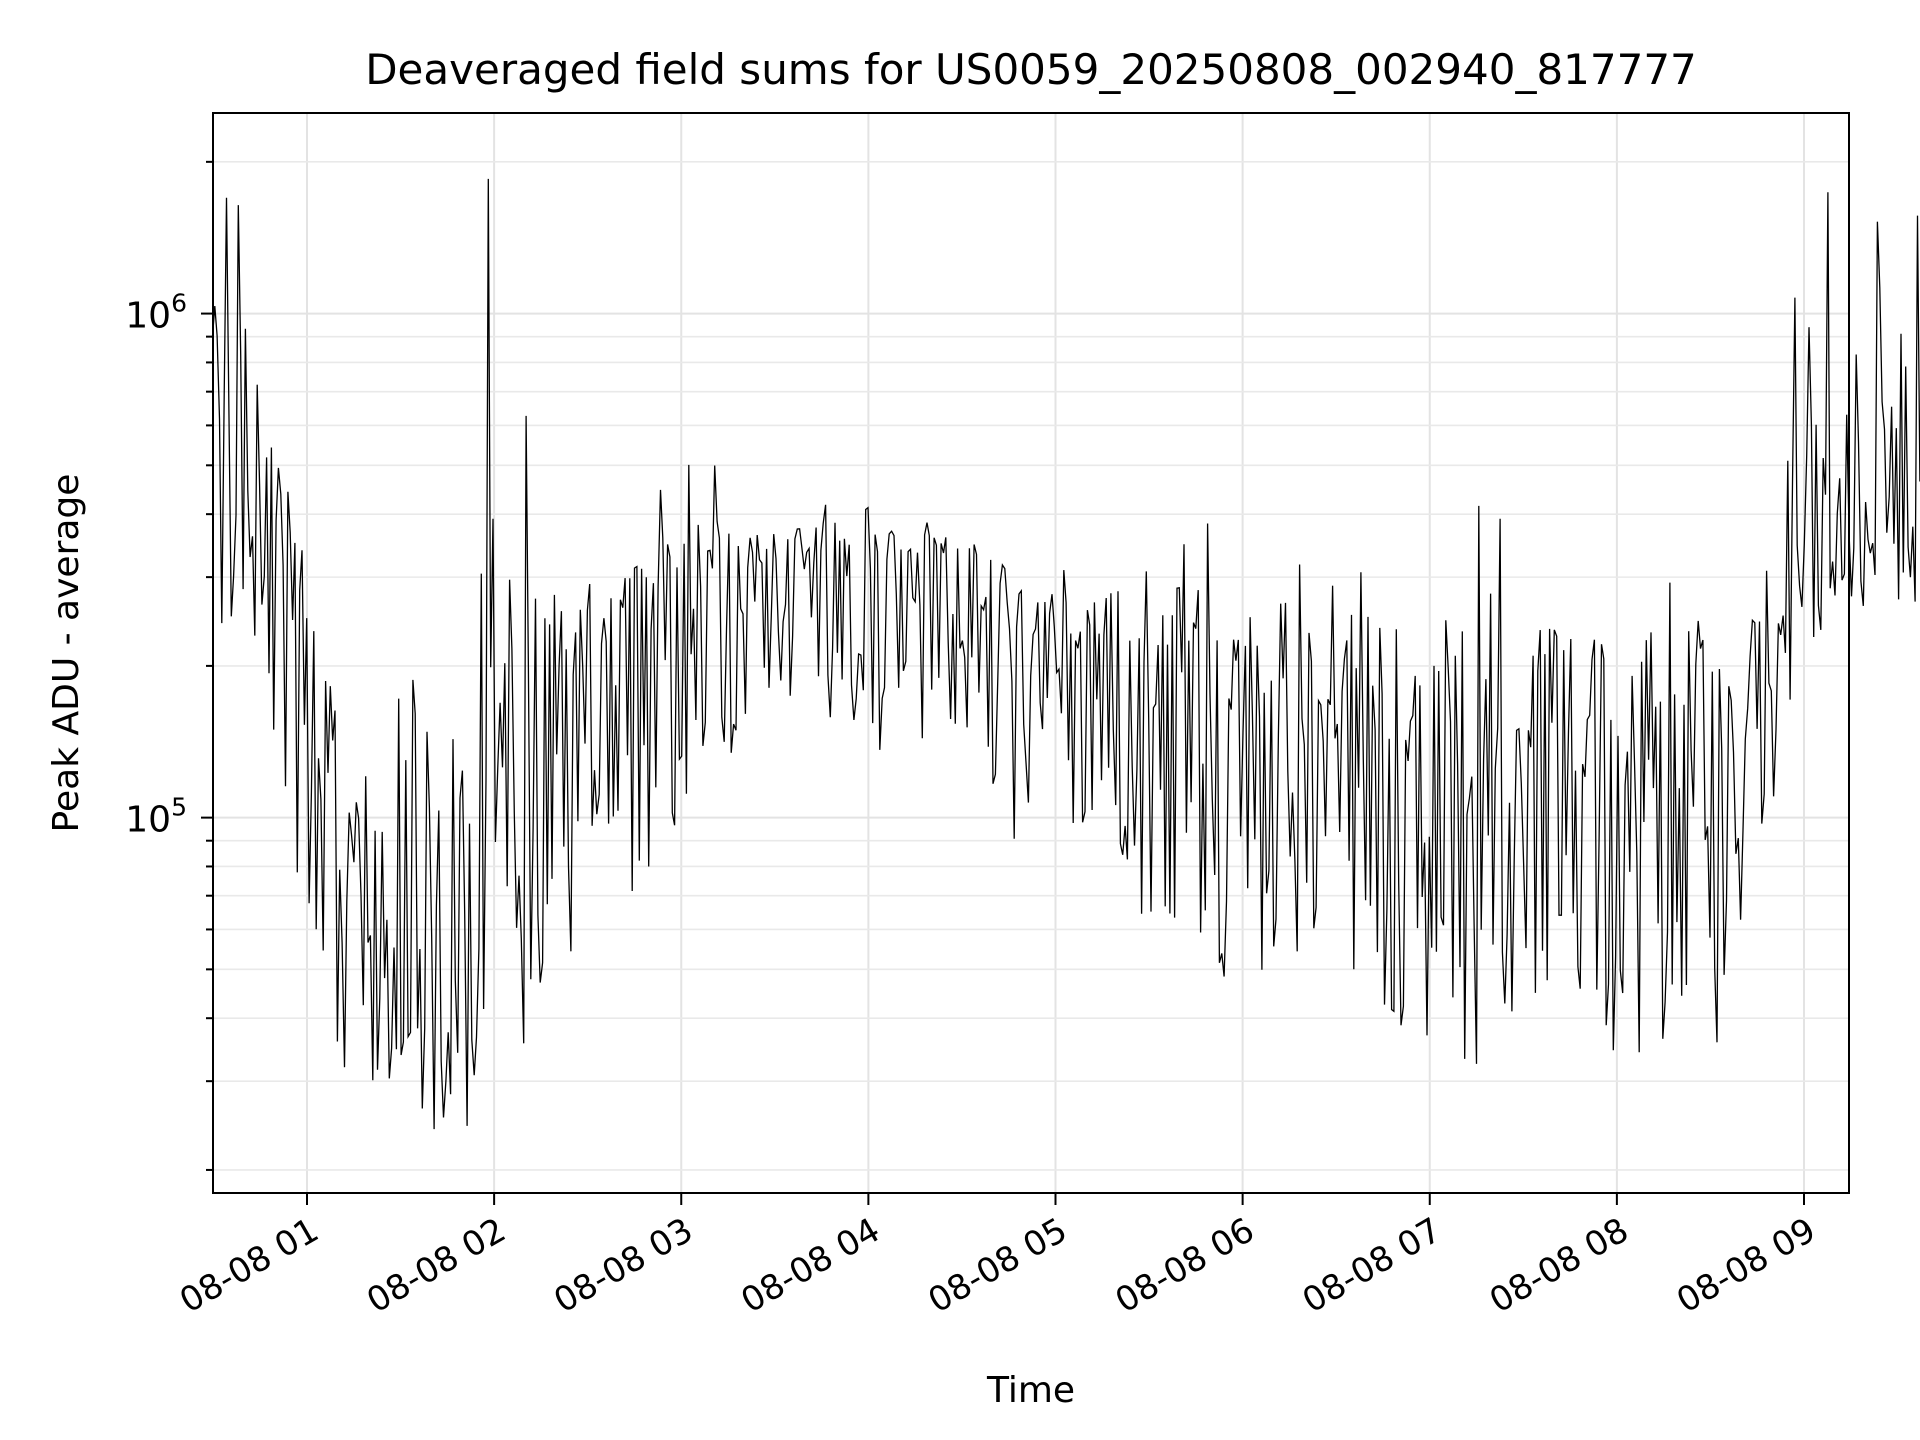 Image resolution: width=1920 pixels, height=1440 pixels. What do you see at coordinates (66, 653) in the screenshot?
I see `y-axis-label: Peak ADU - average` at bounding box center [66, 653].